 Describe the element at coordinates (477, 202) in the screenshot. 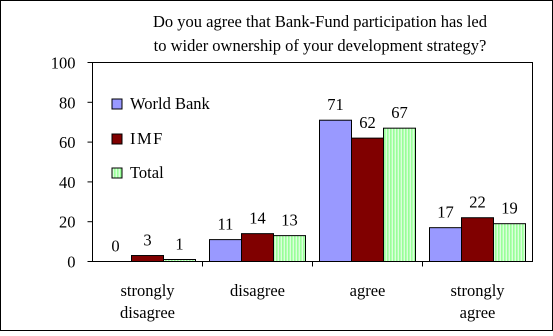

I see `data-label-imf-strongly-agree: 22` at that location.